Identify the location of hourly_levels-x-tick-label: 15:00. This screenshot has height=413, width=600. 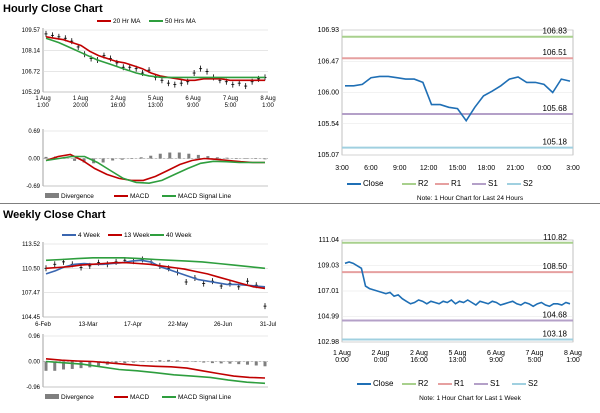
(458, 168).